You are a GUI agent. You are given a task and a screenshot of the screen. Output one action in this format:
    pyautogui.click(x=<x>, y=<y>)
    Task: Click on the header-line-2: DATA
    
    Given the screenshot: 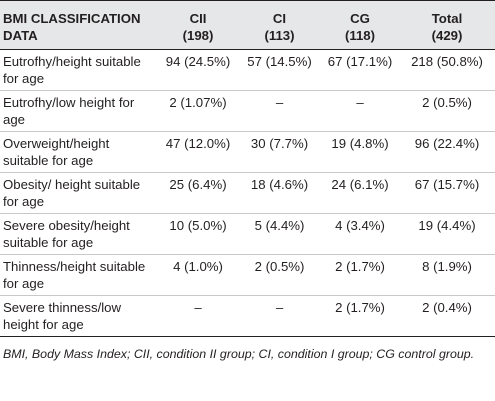 What is the action you would take?
    pyautogui.click(x=20, y=35)
    